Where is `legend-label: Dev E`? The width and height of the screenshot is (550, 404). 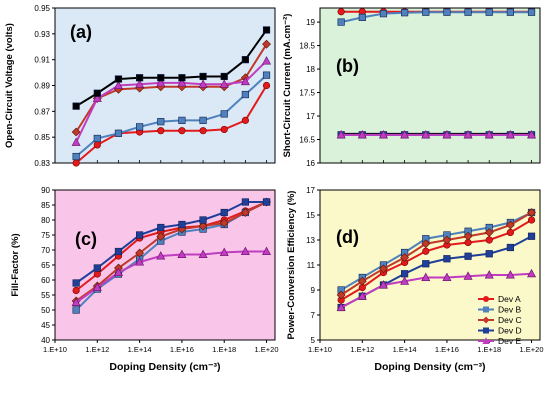
legend-label: Dev E is located at coordinates (509, 341).